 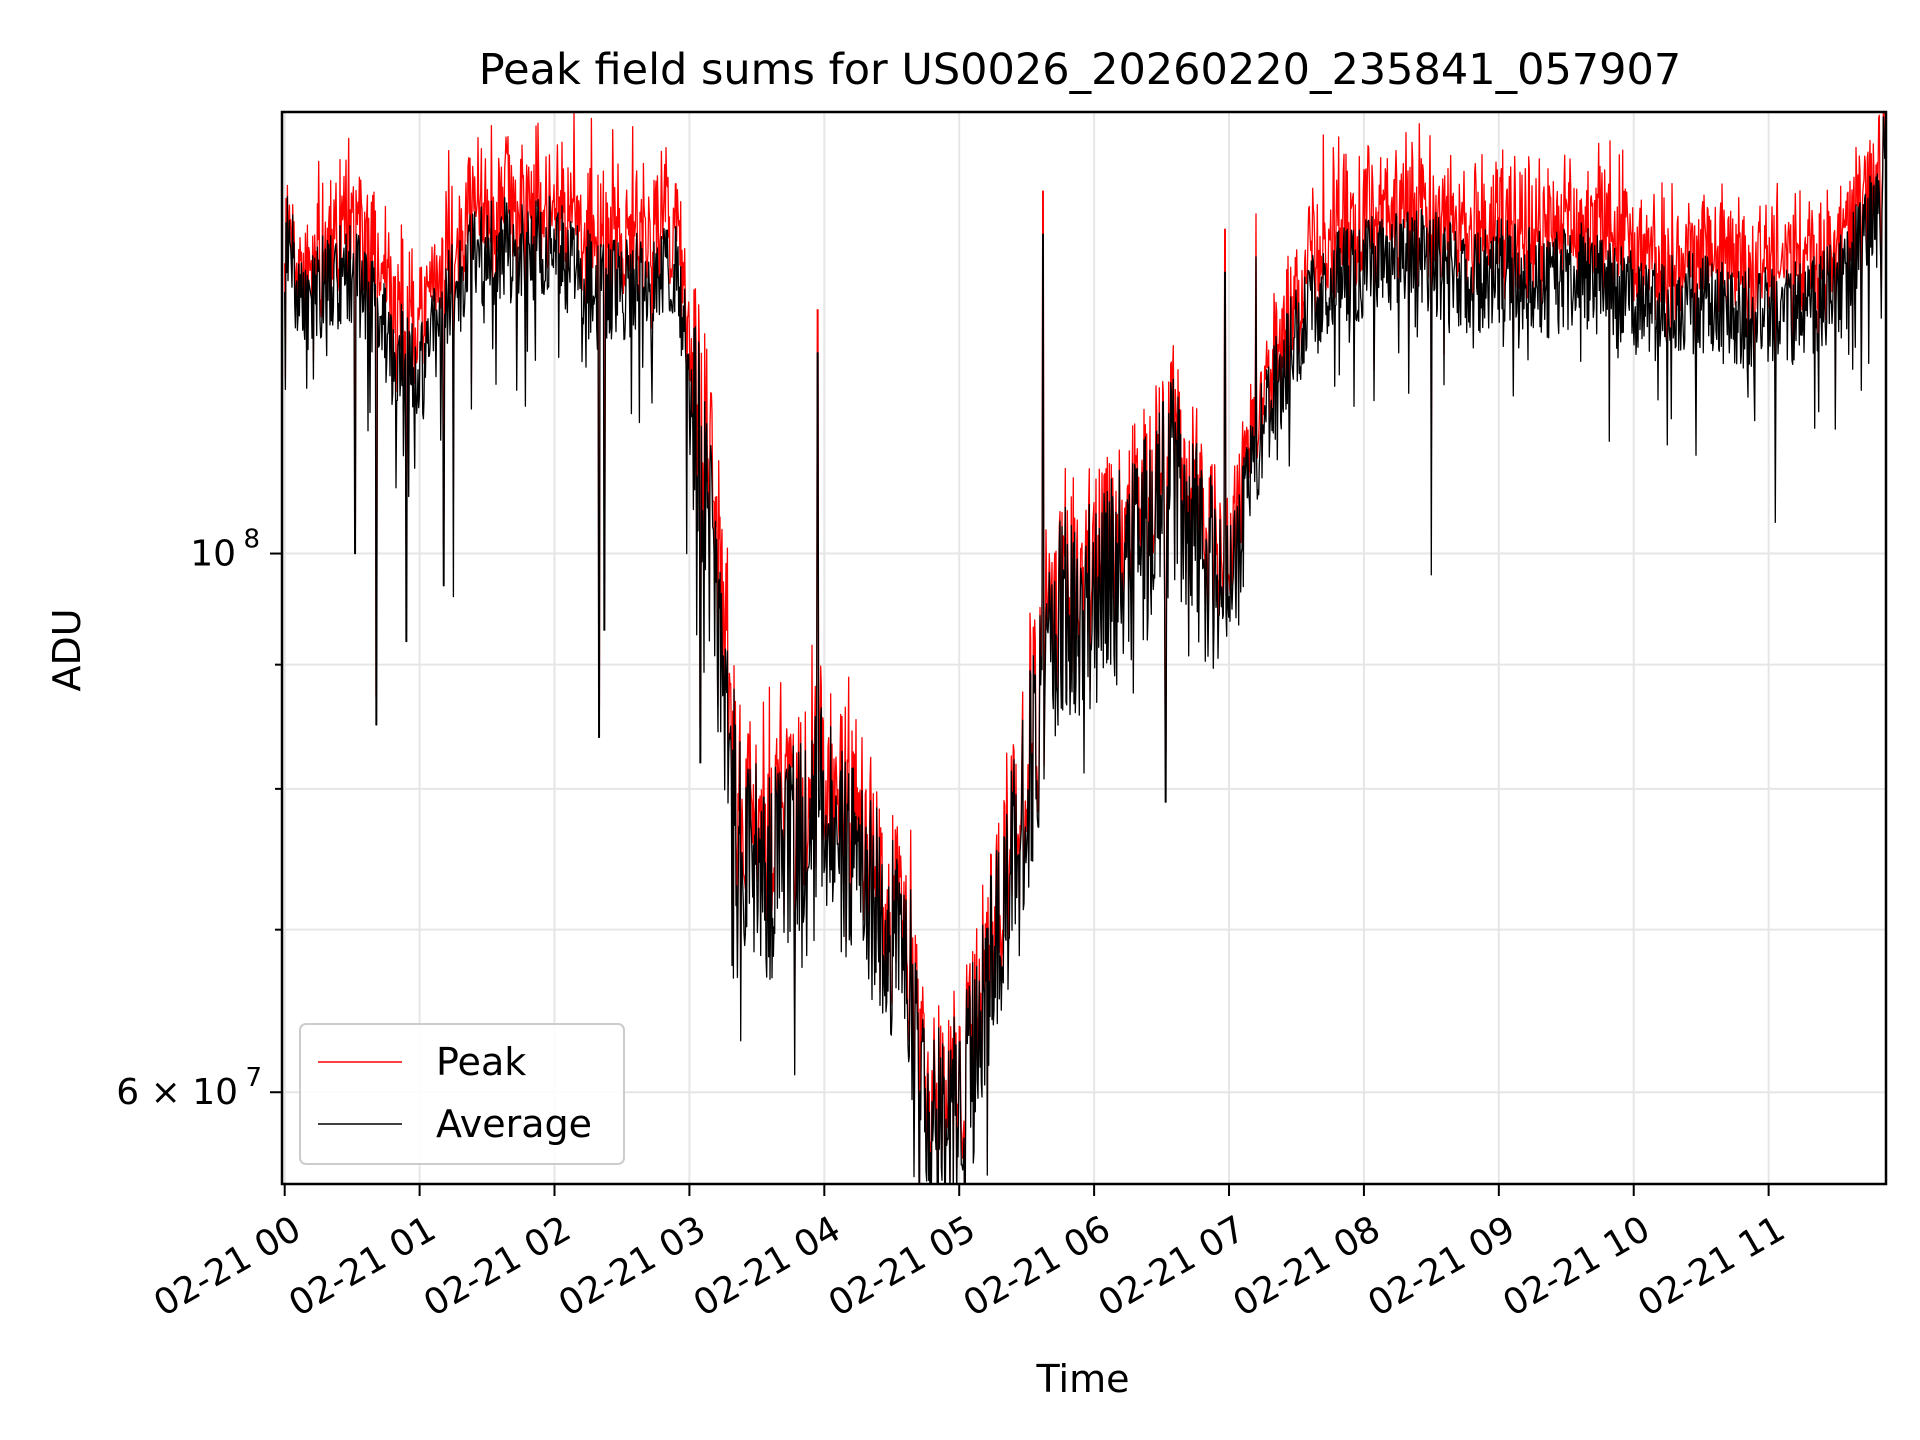 I want to click on y-tick-label: 6 × 10, so click(x=177, y=1092).